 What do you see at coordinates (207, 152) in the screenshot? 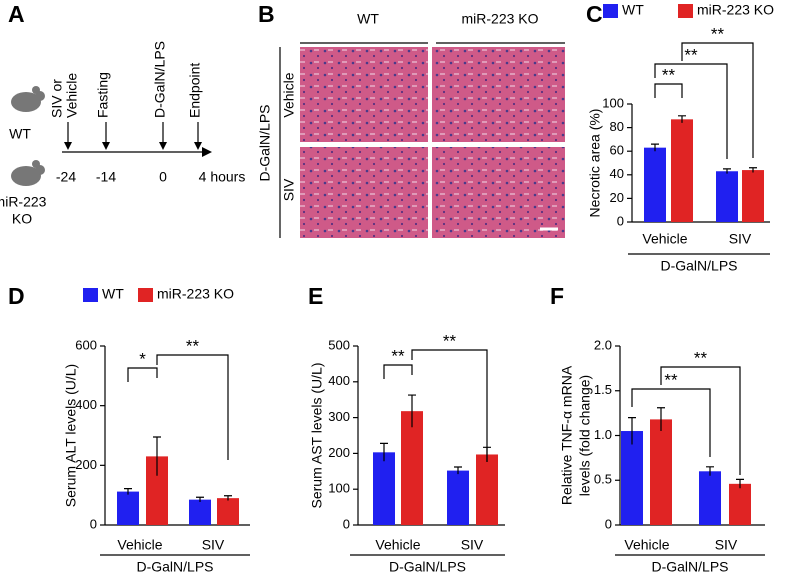
I see `timeline-arrow` at bounding box center [207, 152].